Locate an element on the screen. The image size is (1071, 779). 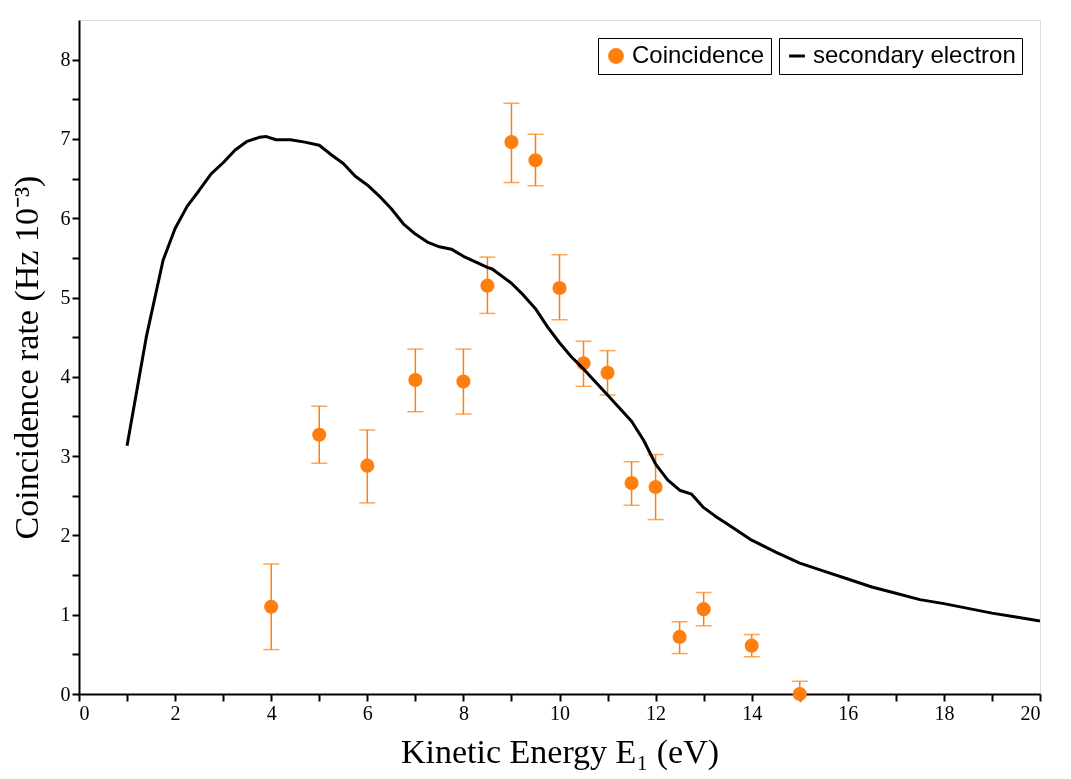
legend-label: Coincidence is located at coordinates (698, 54).